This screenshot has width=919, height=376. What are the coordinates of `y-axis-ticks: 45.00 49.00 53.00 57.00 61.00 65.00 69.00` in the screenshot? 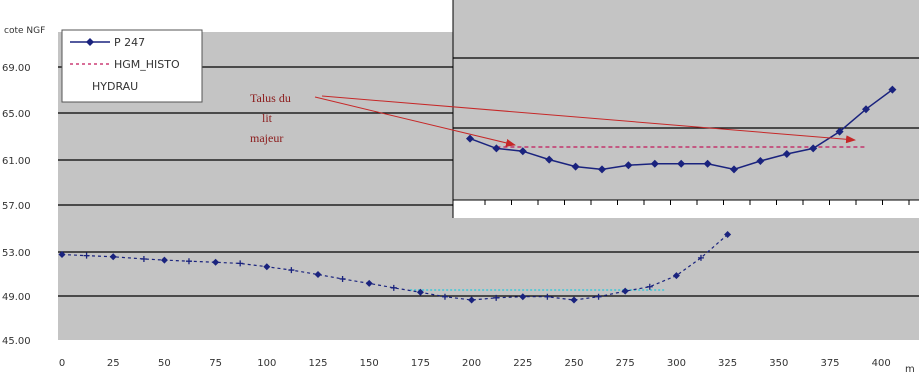 It's located at (16, 205).